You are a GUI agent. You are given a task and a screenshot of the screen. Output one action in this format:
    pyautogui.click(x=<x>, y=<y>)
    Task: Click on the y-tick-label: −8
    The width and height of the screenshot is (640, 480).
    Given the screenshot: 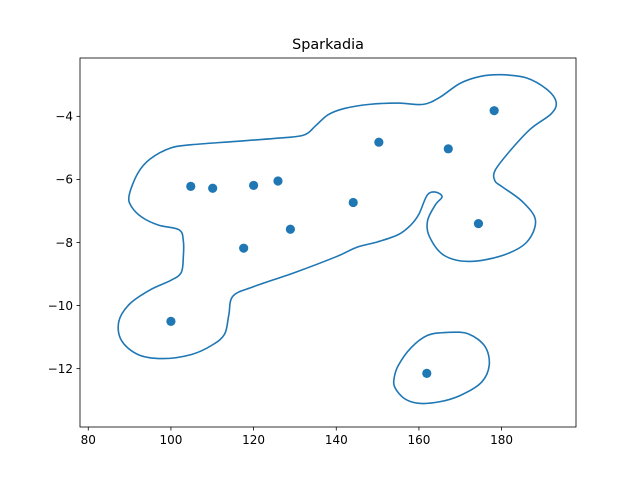 What is the action you would take?
    pyautogui.click(x=64, y=243)
    